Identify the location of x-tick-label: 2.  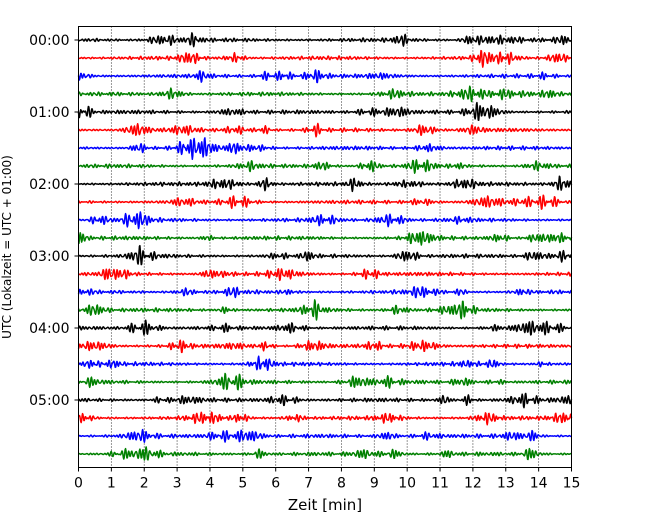
(144, 484).